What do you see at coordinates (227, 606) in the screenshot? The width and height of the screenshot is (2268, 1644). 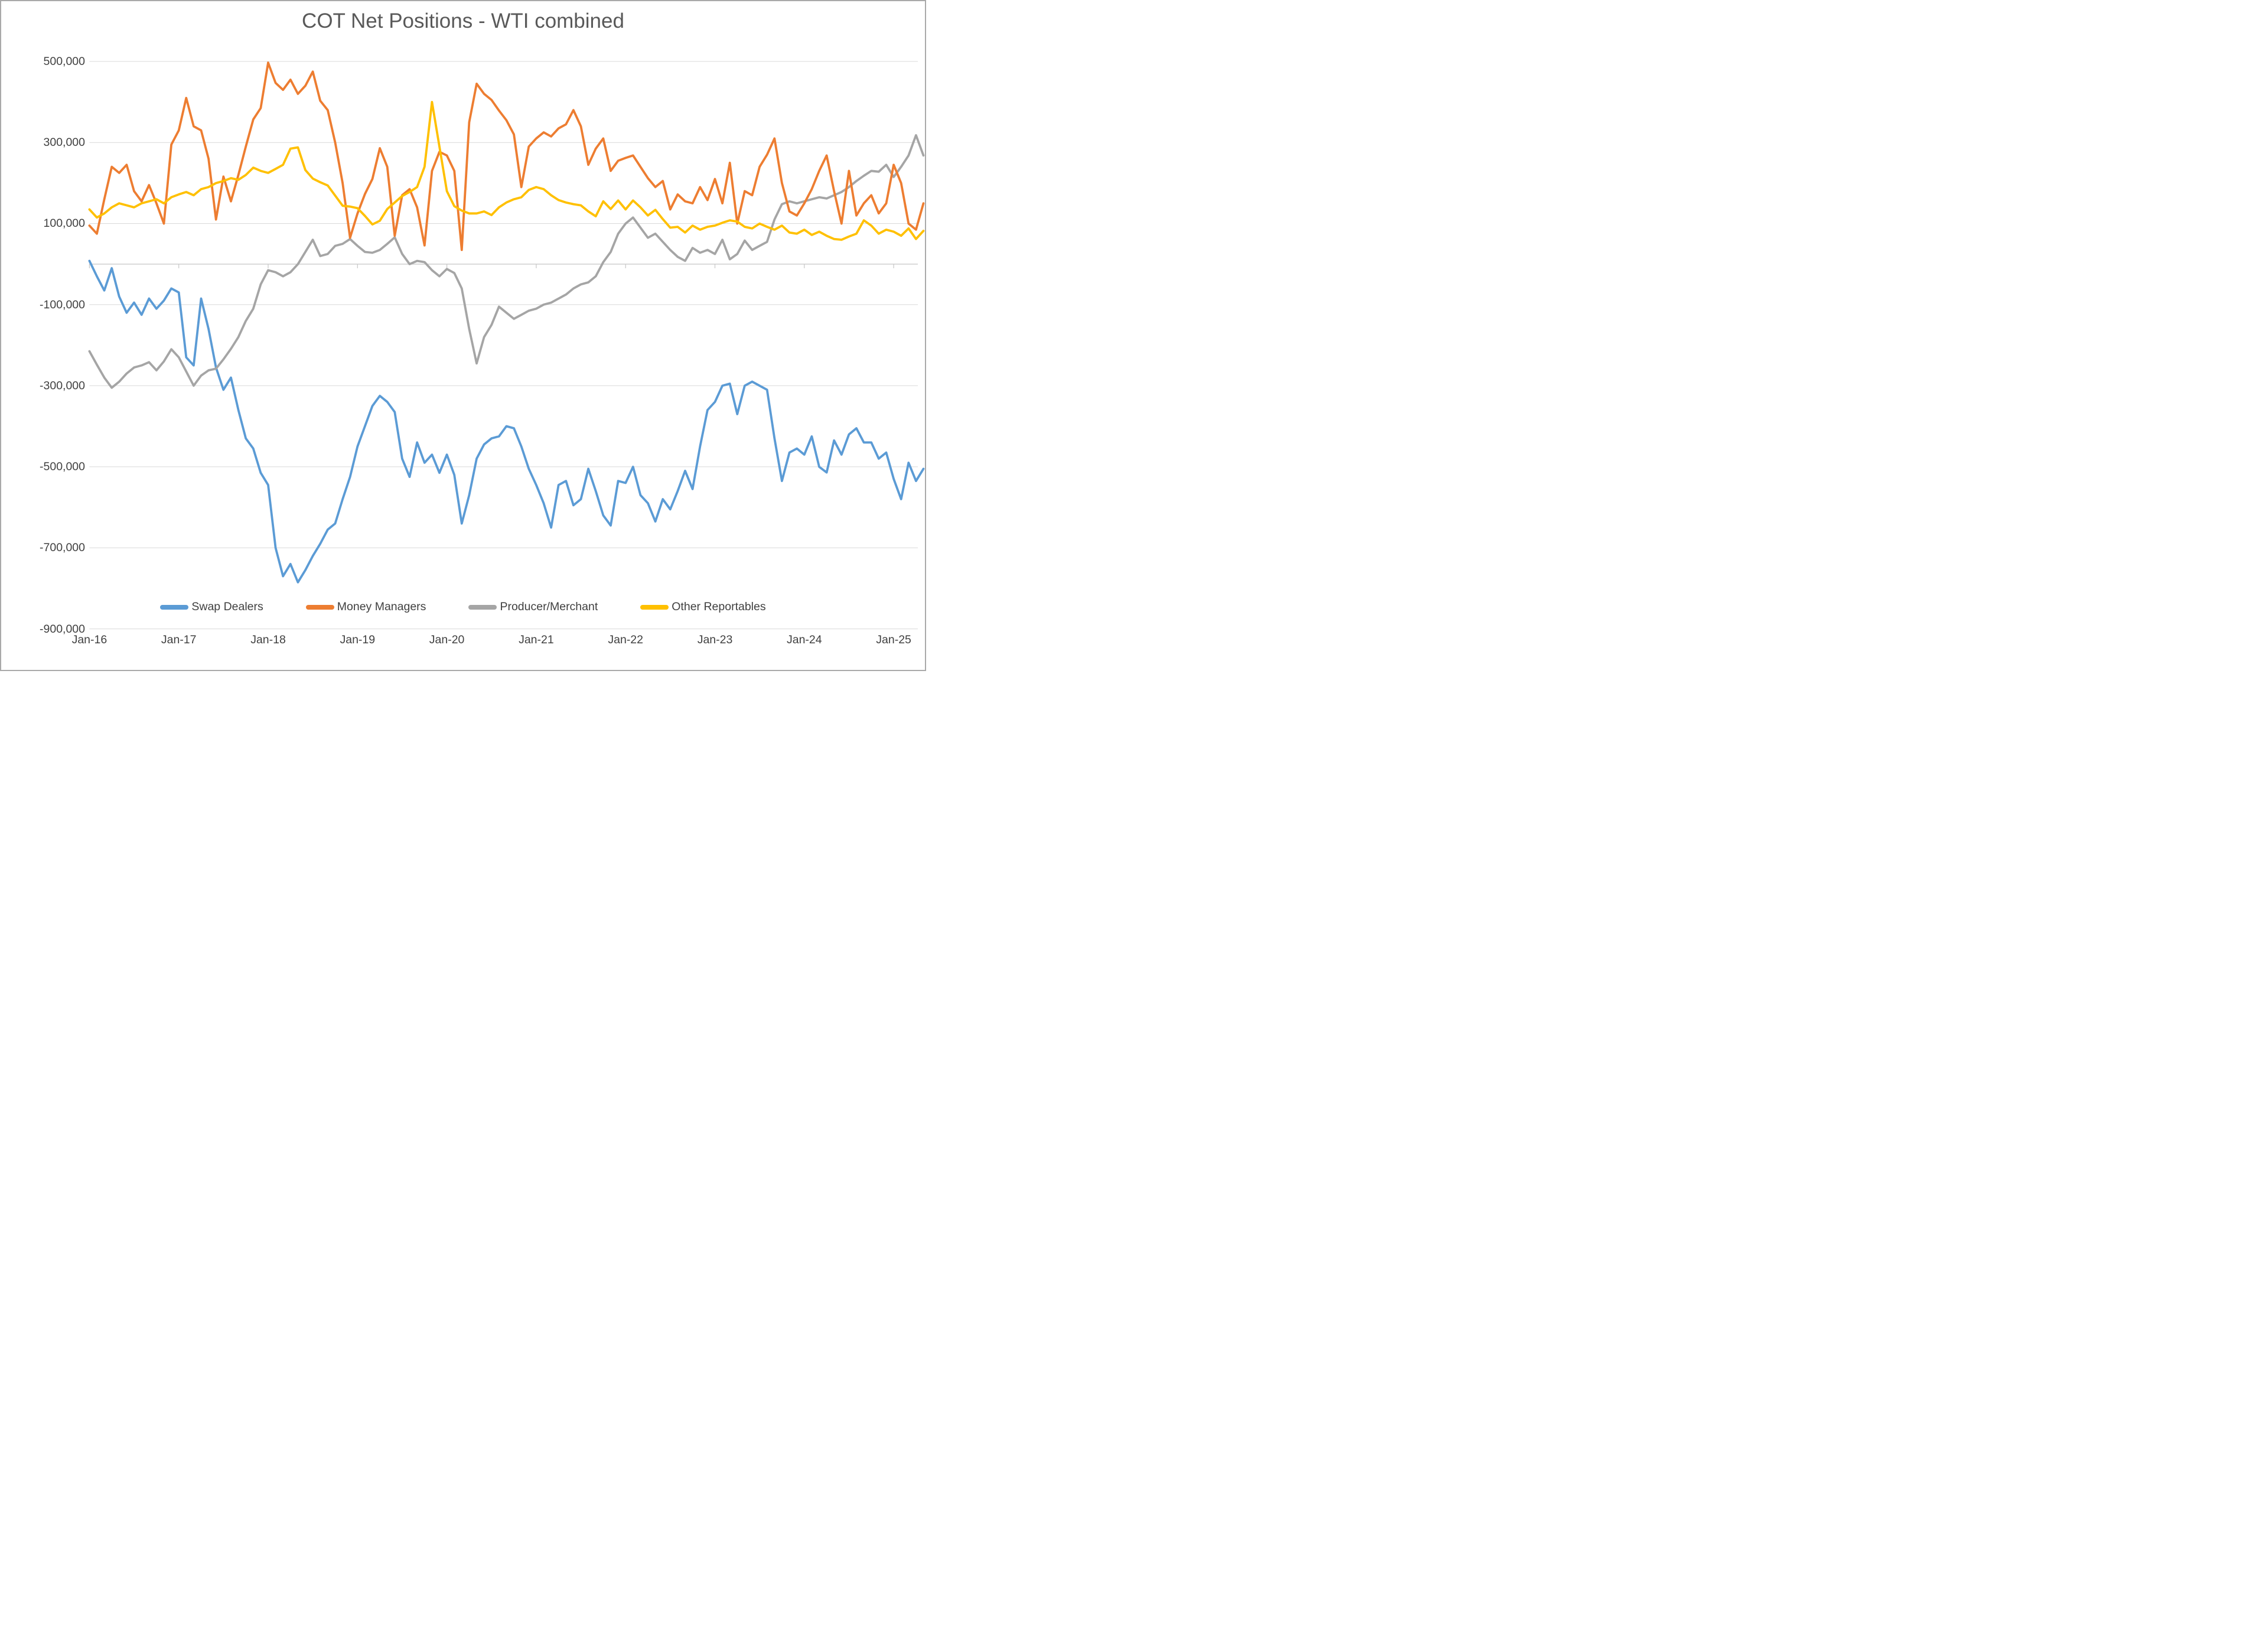 I see `legend-label: Swap Dealers` at bounding box center [227, 606].